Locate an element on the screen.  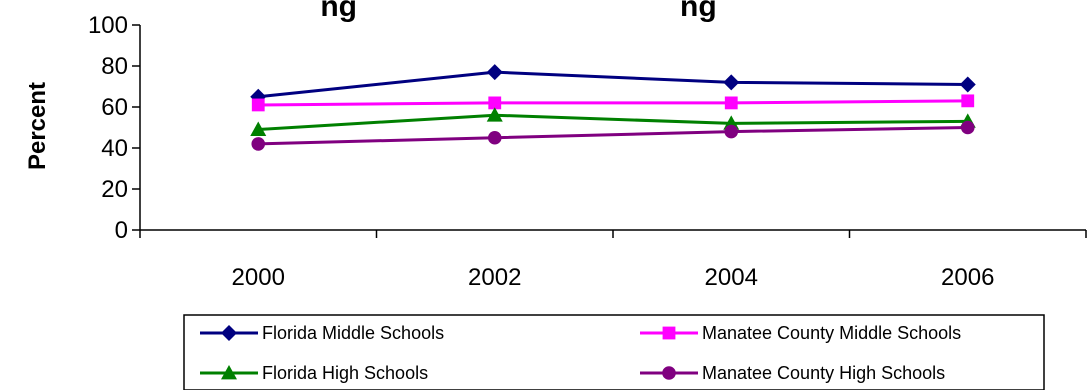
y-tick-label: 60 is located at coordinates (114, 107).